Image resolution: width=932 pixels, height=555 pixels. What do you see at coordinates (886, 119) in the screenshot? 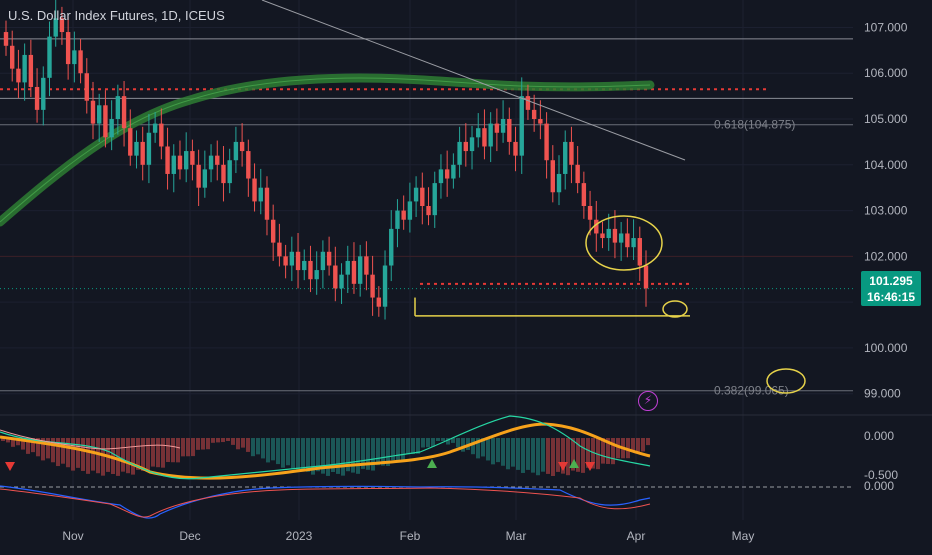
I see `price-tick-label: 105.000` at bounding box center [886, 119].